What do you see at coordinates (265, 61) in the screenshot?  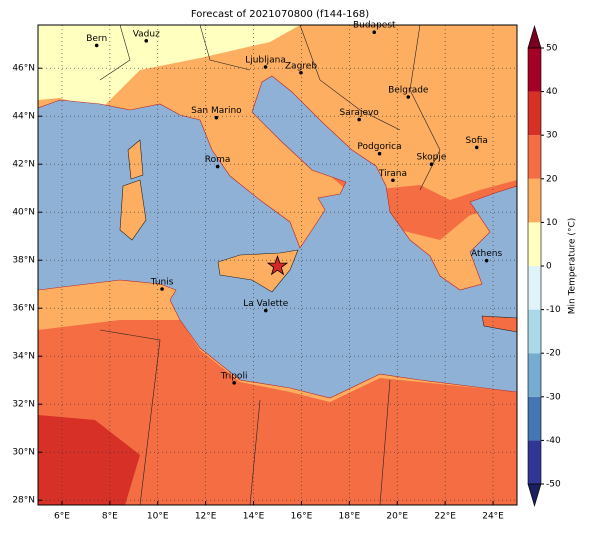 I see `city-label: Ljubljana` at bounding box center [265, 61].